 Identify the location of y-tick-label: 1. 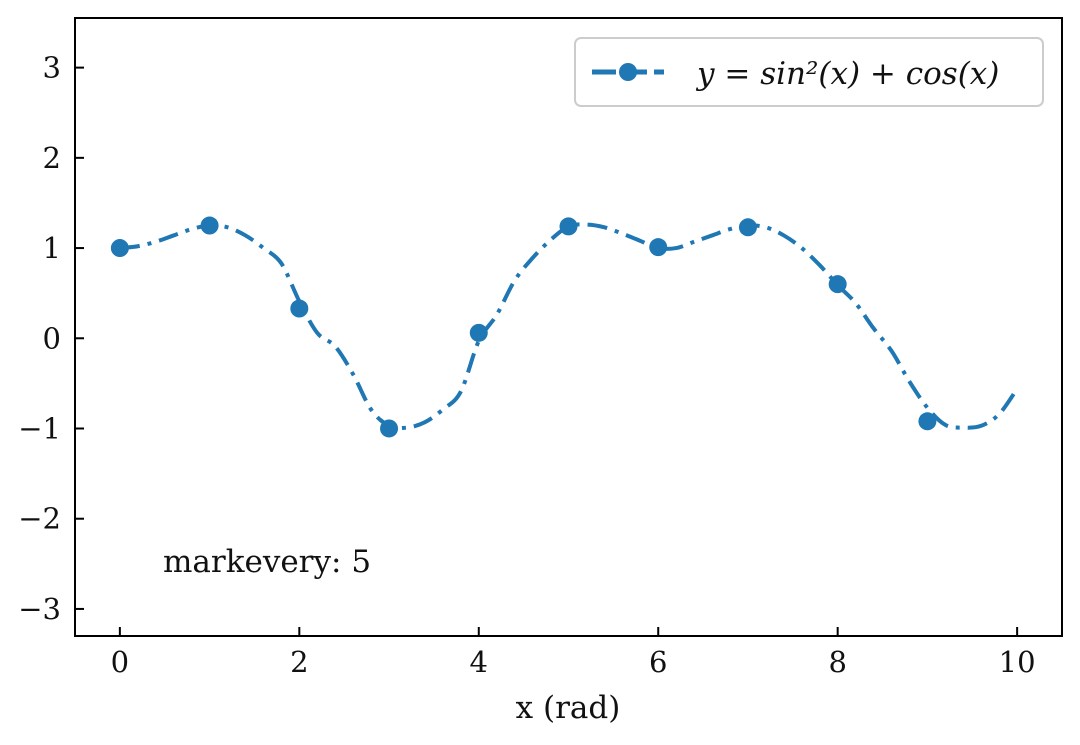
(52, 248).